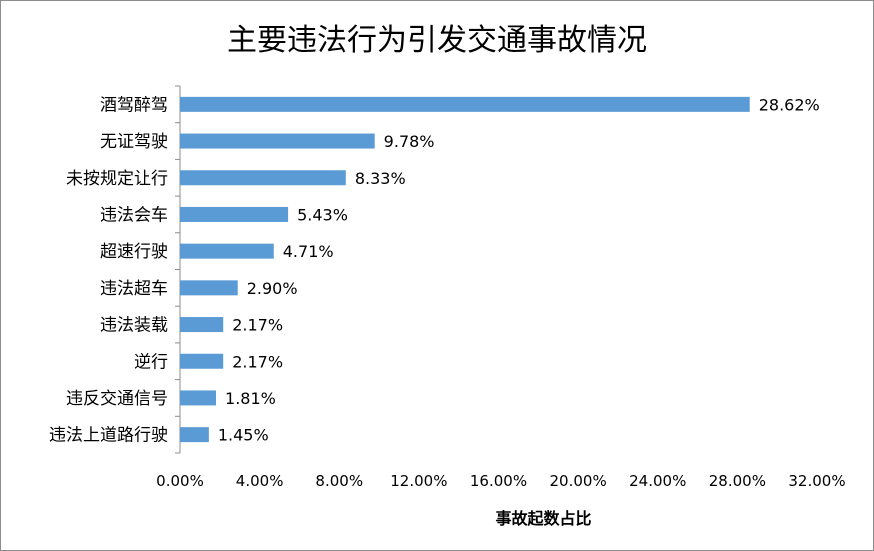 This screenshot has height=551, width=874. What do you see at coordinates (418, 481) in the screenshot?
I see `x-tick-label: 12.00%` at bounding box center [418, 481].